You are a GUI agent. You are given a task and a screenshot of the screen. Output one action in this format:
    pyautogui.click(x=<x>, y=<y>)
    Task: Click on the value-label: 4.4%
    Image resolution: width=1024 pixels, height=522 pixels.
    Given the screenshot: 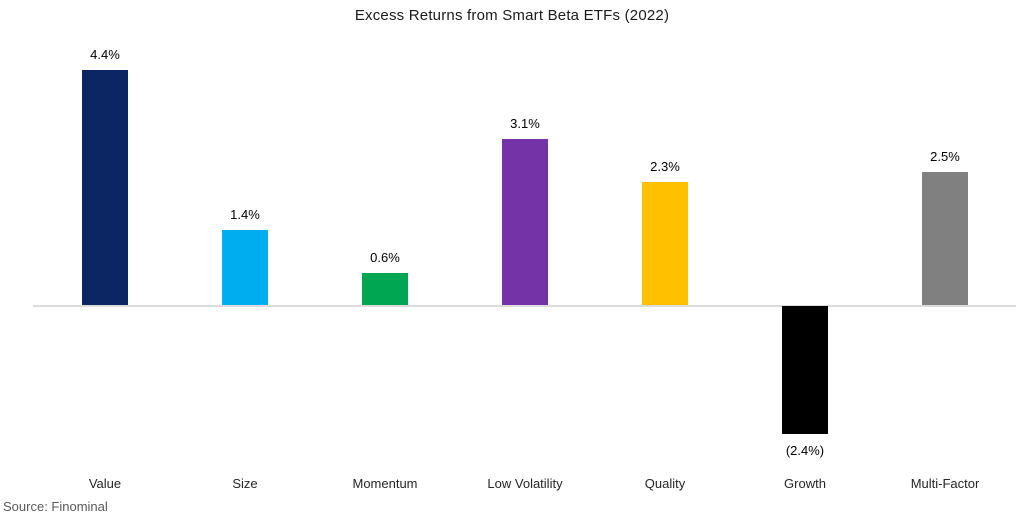 What is the action you would take?
    pyautogui.click(x=105, y=55)
    